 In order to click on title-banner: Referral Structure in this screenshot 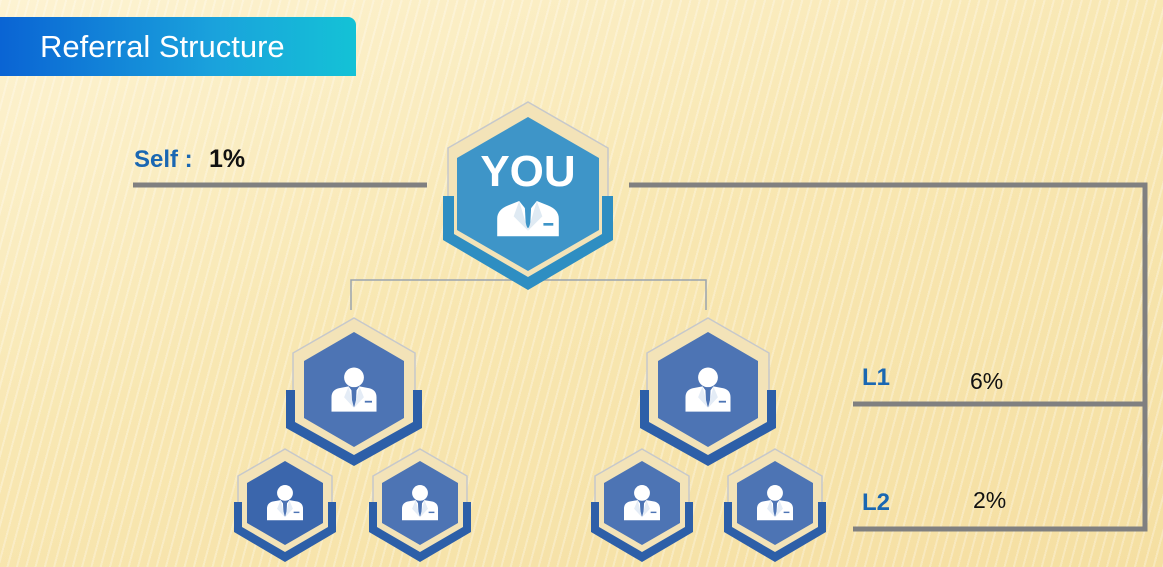, I will do `click(178, 46)`.